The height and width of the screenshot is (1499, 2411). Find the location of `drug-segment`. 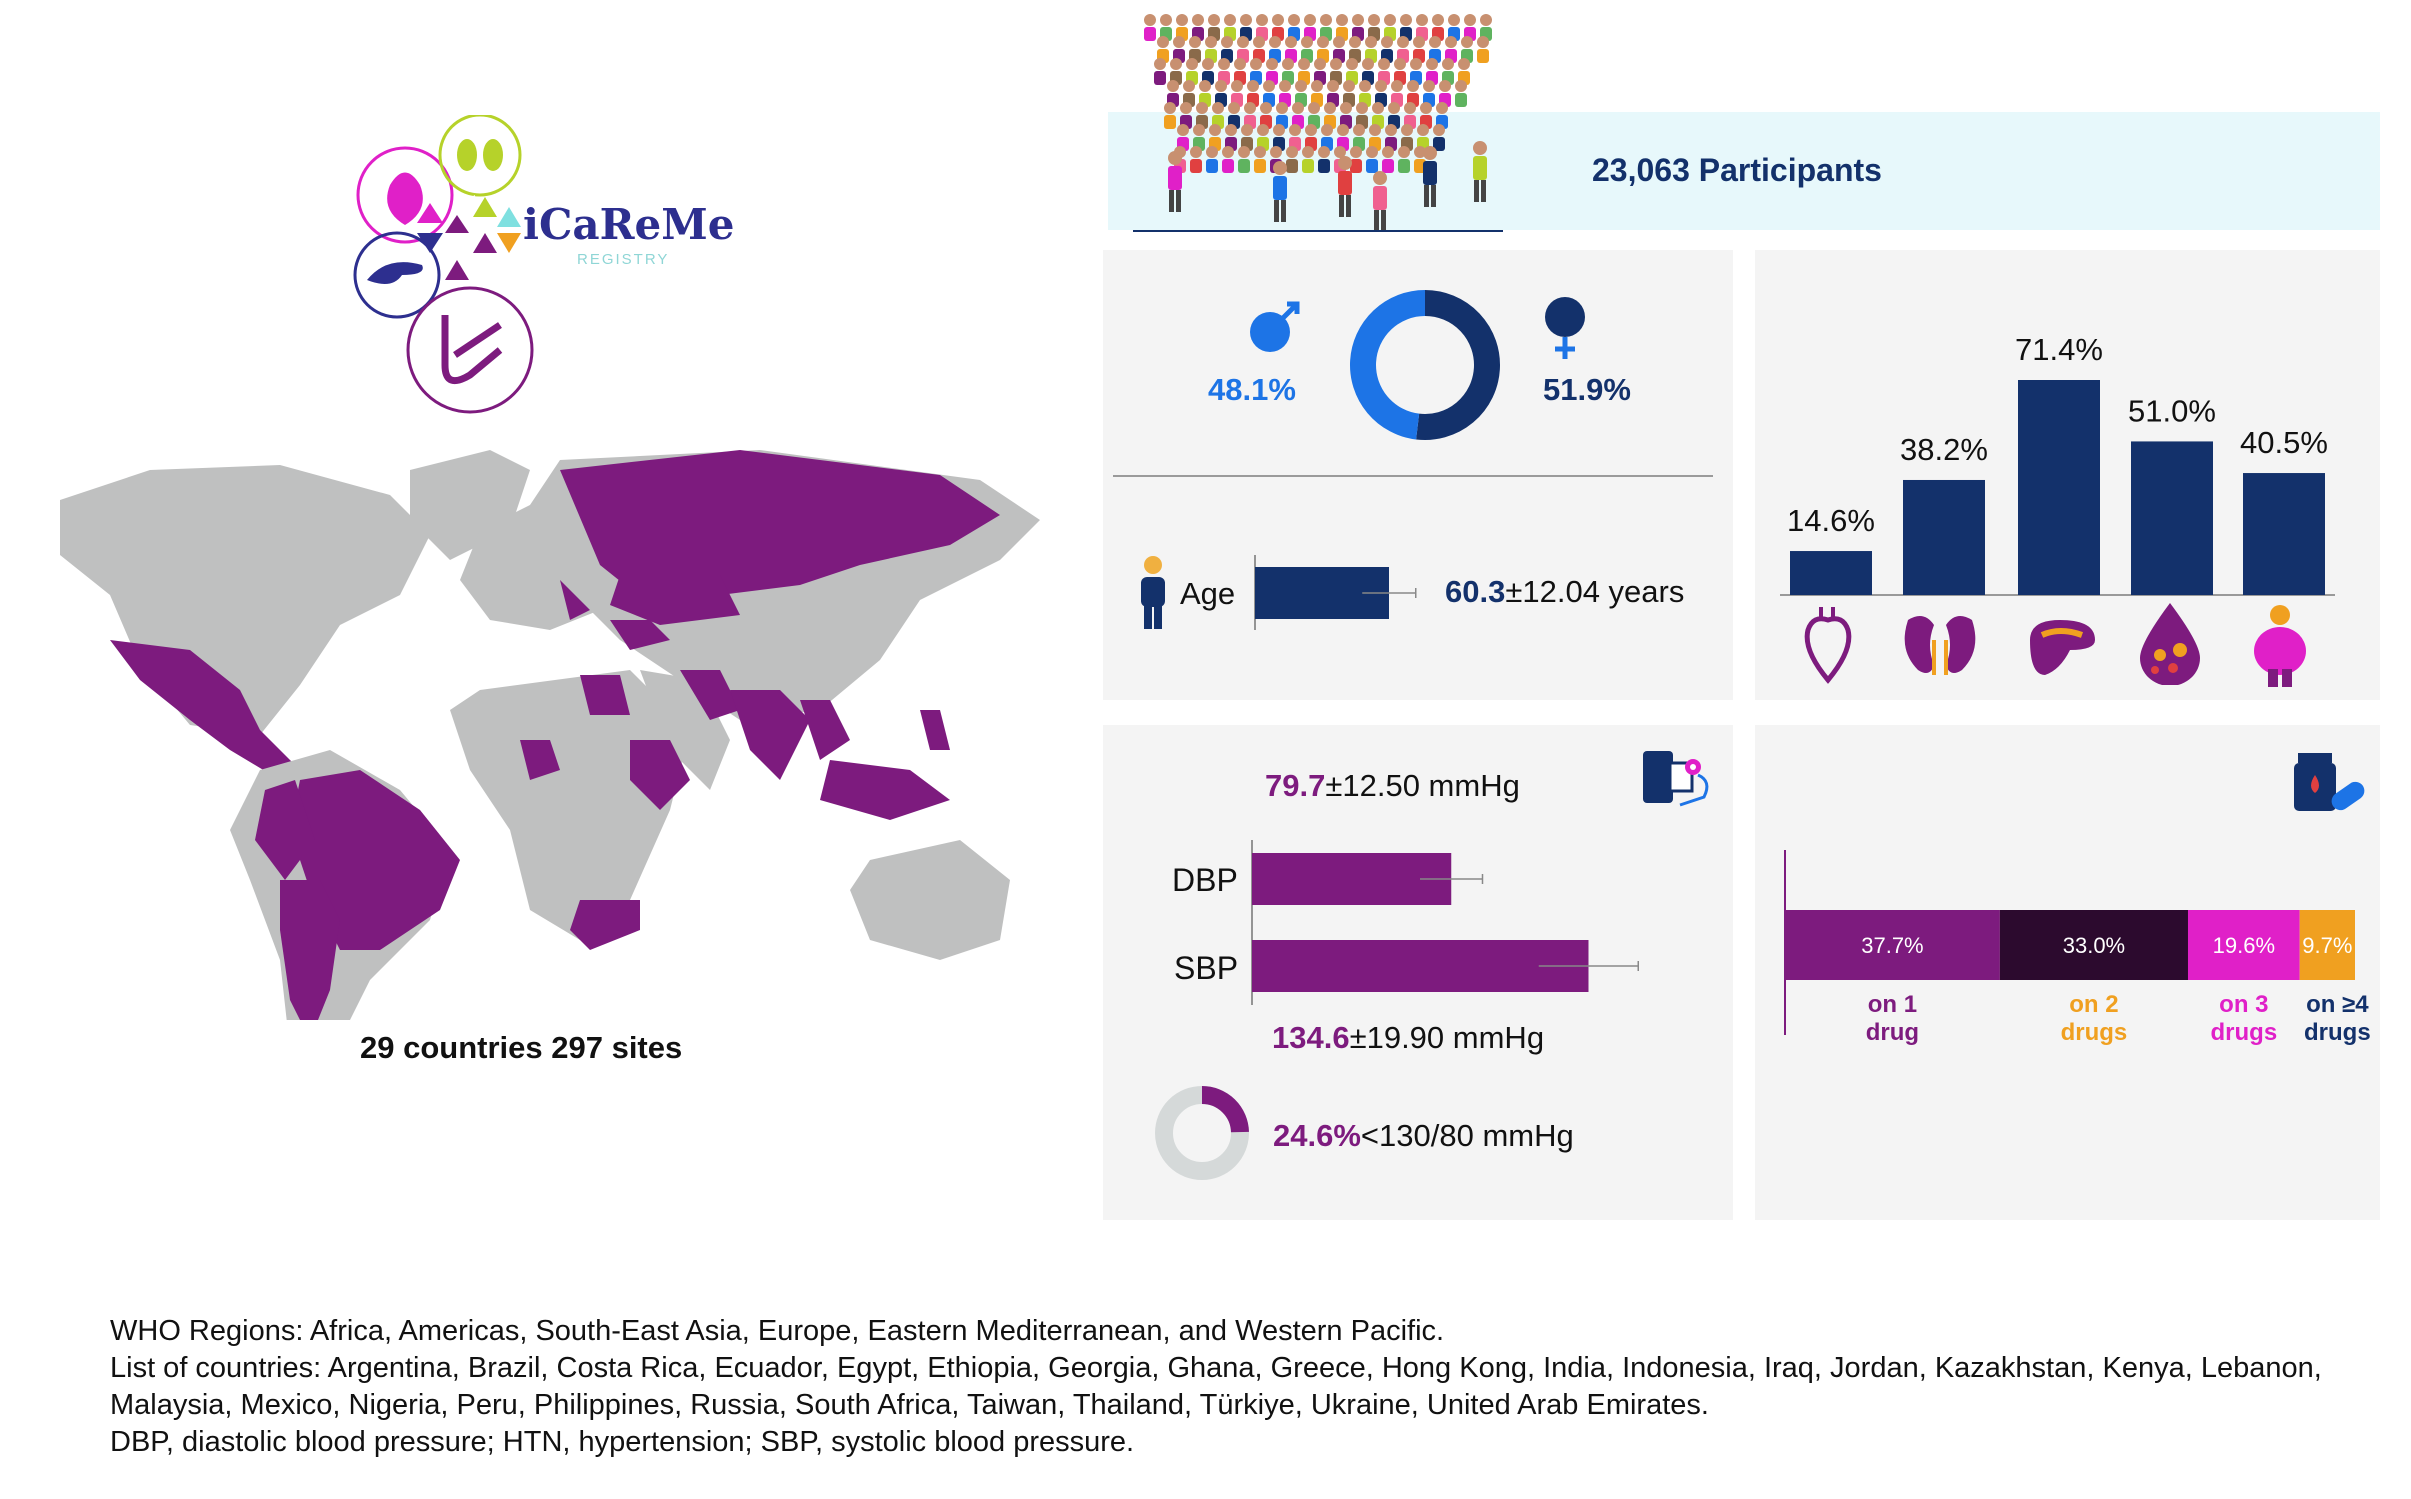

drug-segment is located at coordinates (2327, 945).